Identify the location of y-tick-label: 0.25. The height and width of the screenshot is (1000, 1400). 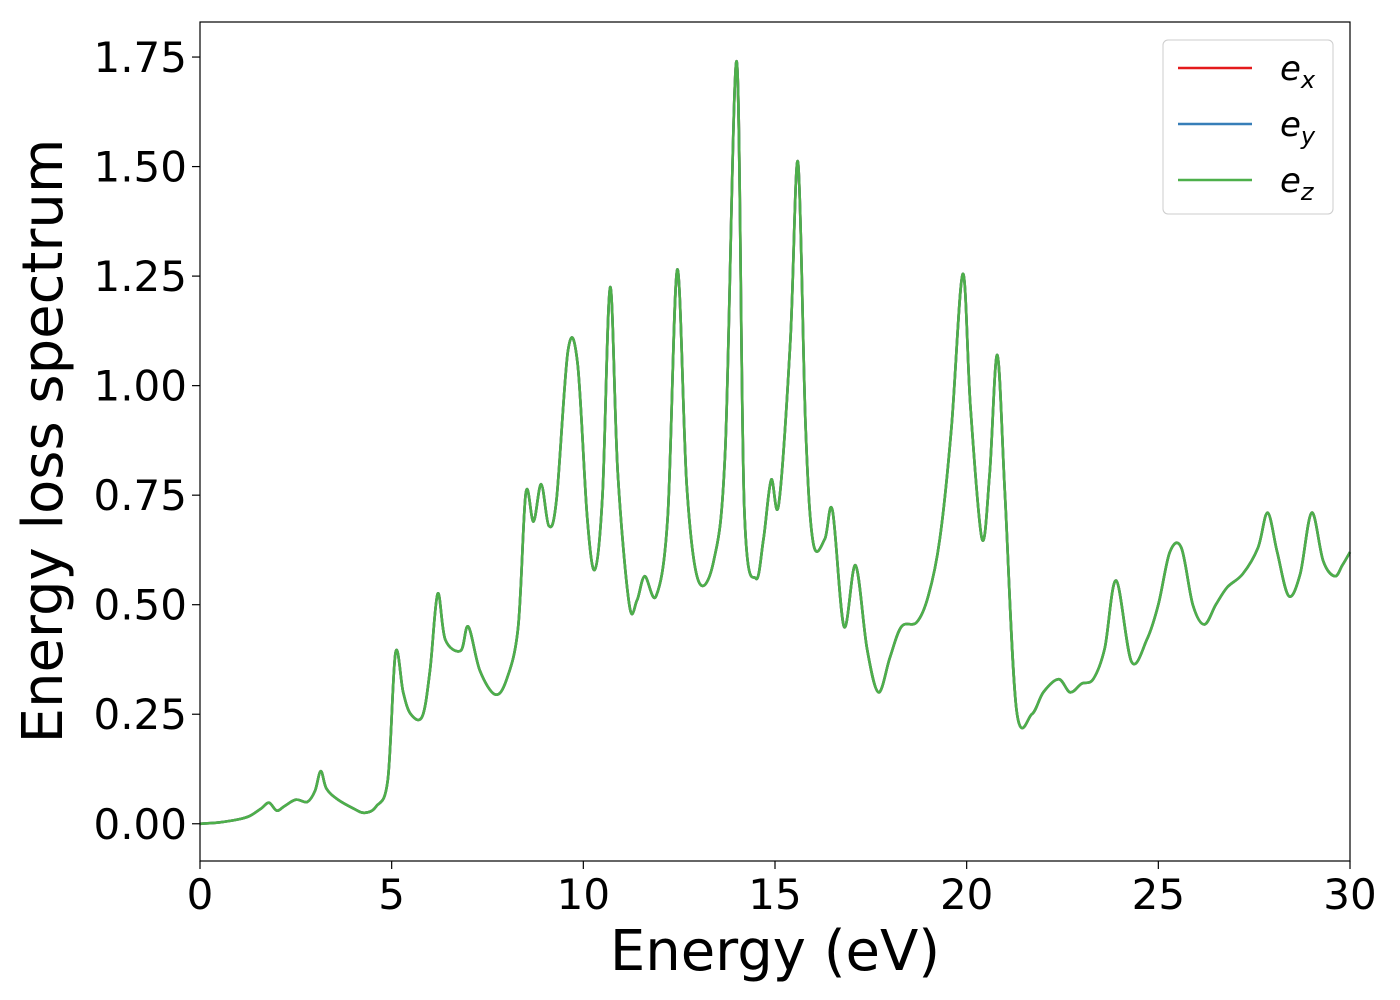
(140, 714).